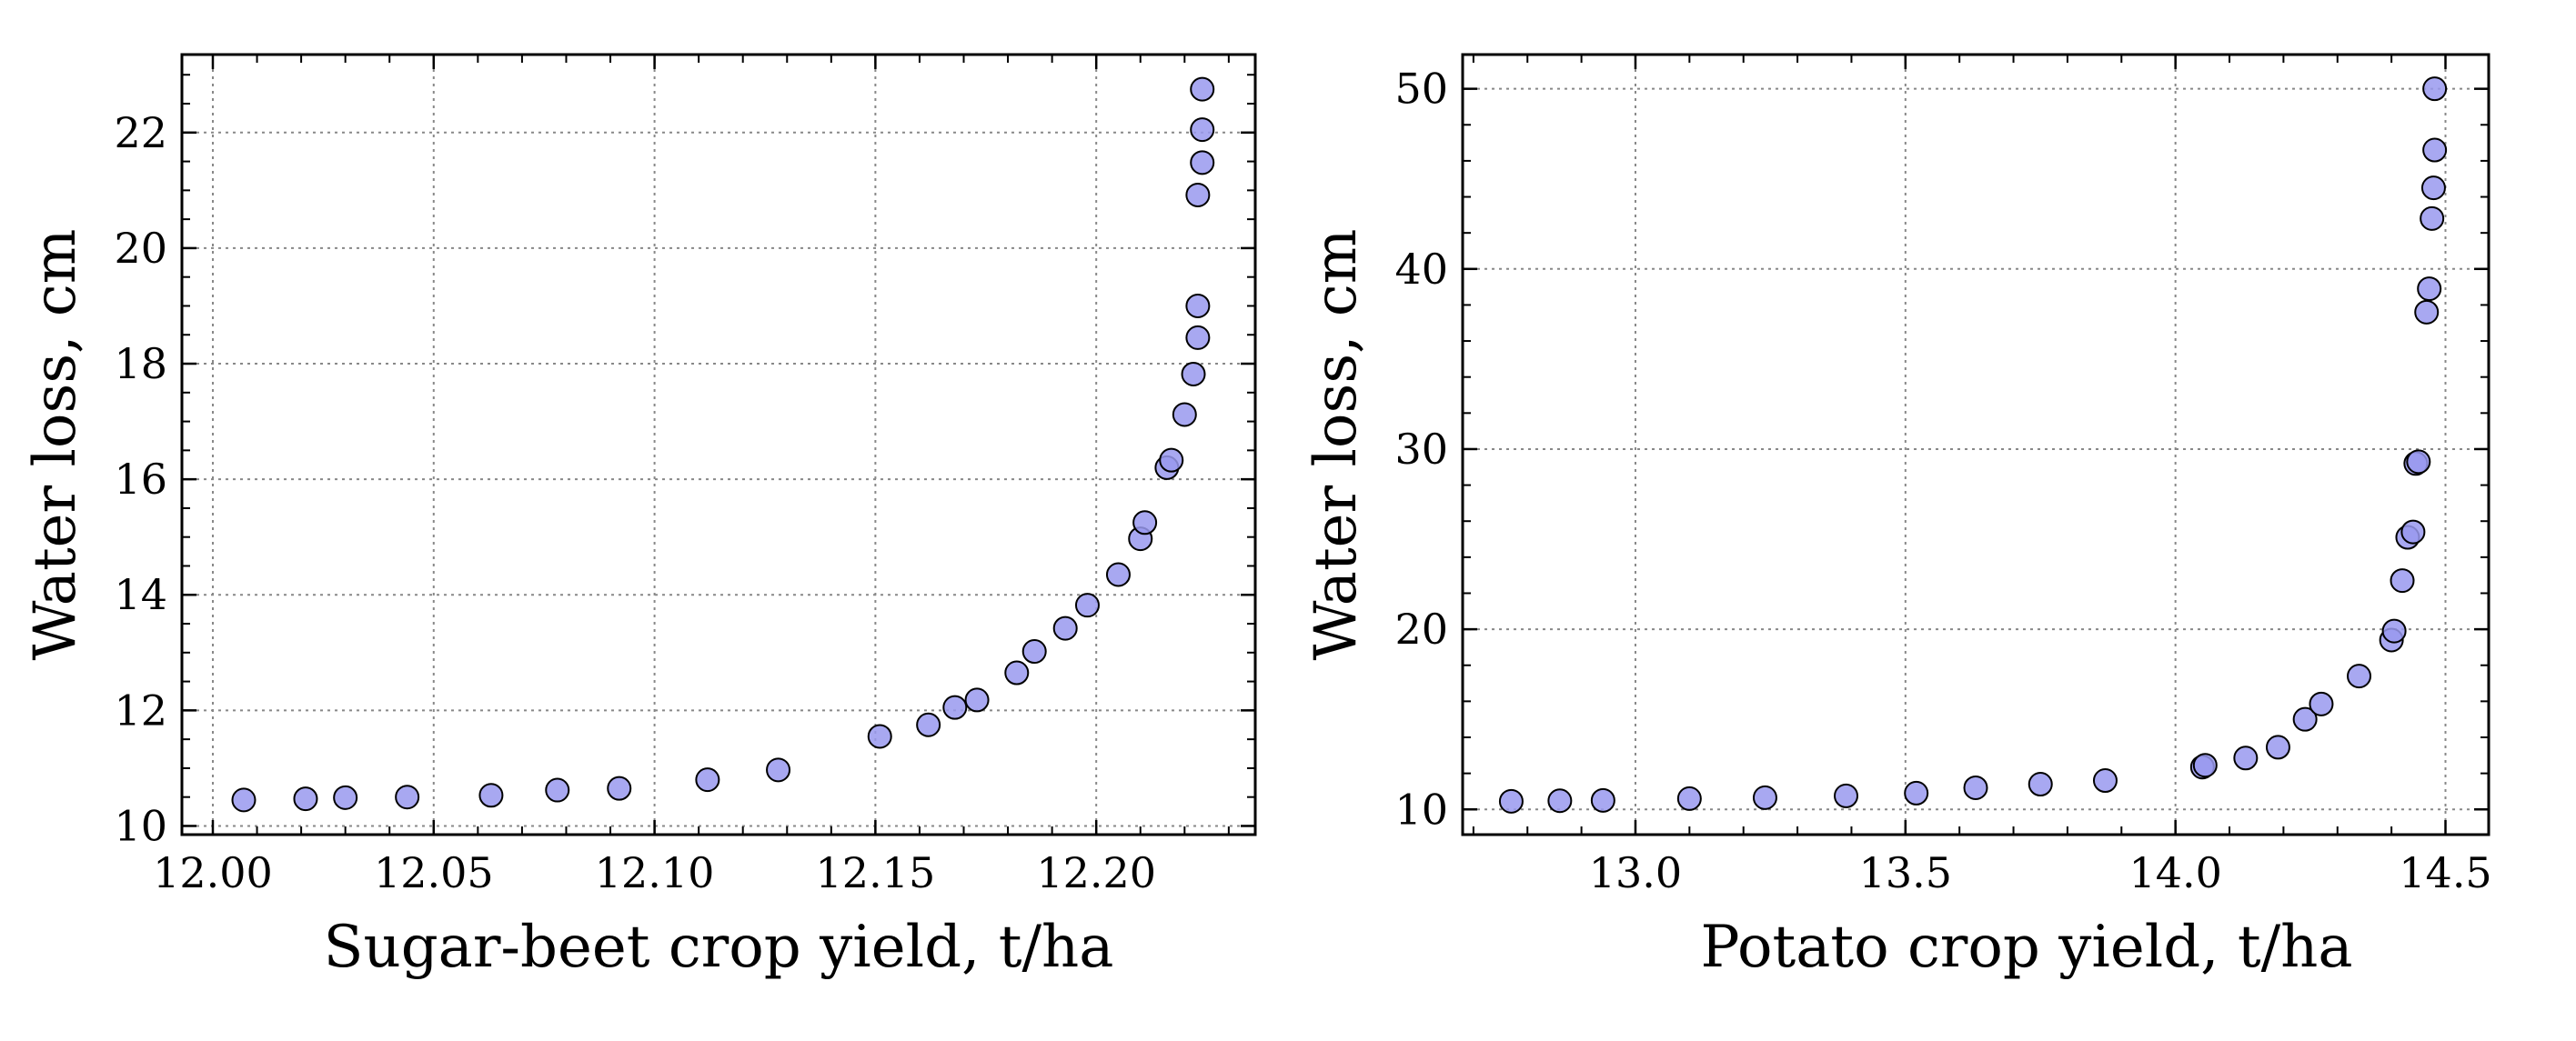 This screenshot has height=1041, width=2576. Describe the element at coordinates (1635, 872) in the screenshot. I see `x-tick-label: 13.0` at that location.